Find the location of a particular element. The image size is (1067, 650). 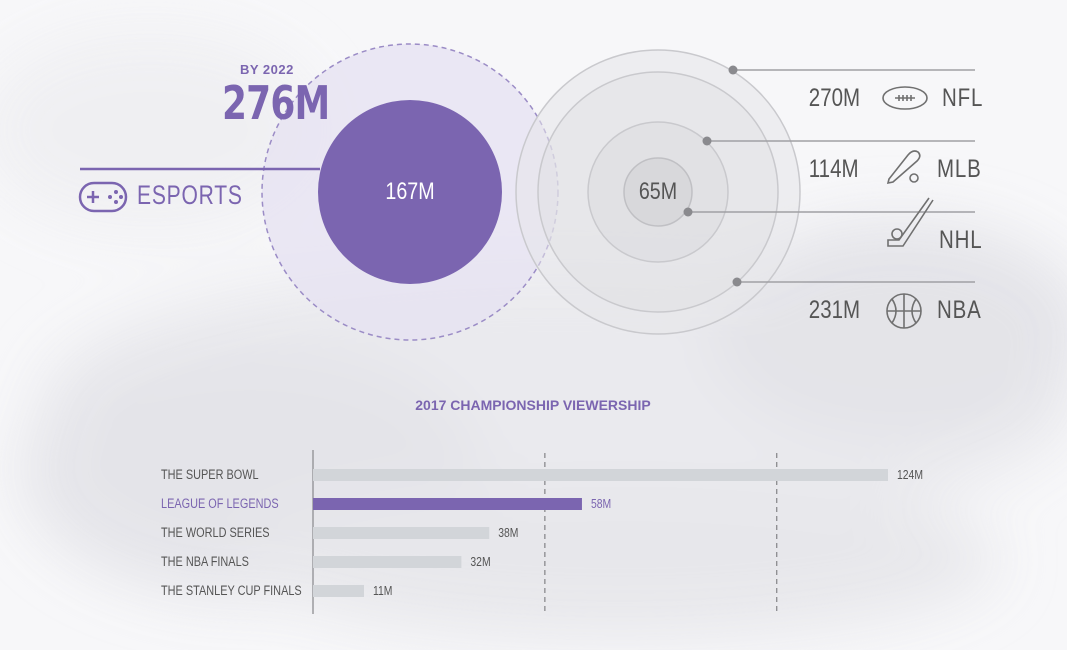

center-value: 65M is located at coordinates (658, 191).